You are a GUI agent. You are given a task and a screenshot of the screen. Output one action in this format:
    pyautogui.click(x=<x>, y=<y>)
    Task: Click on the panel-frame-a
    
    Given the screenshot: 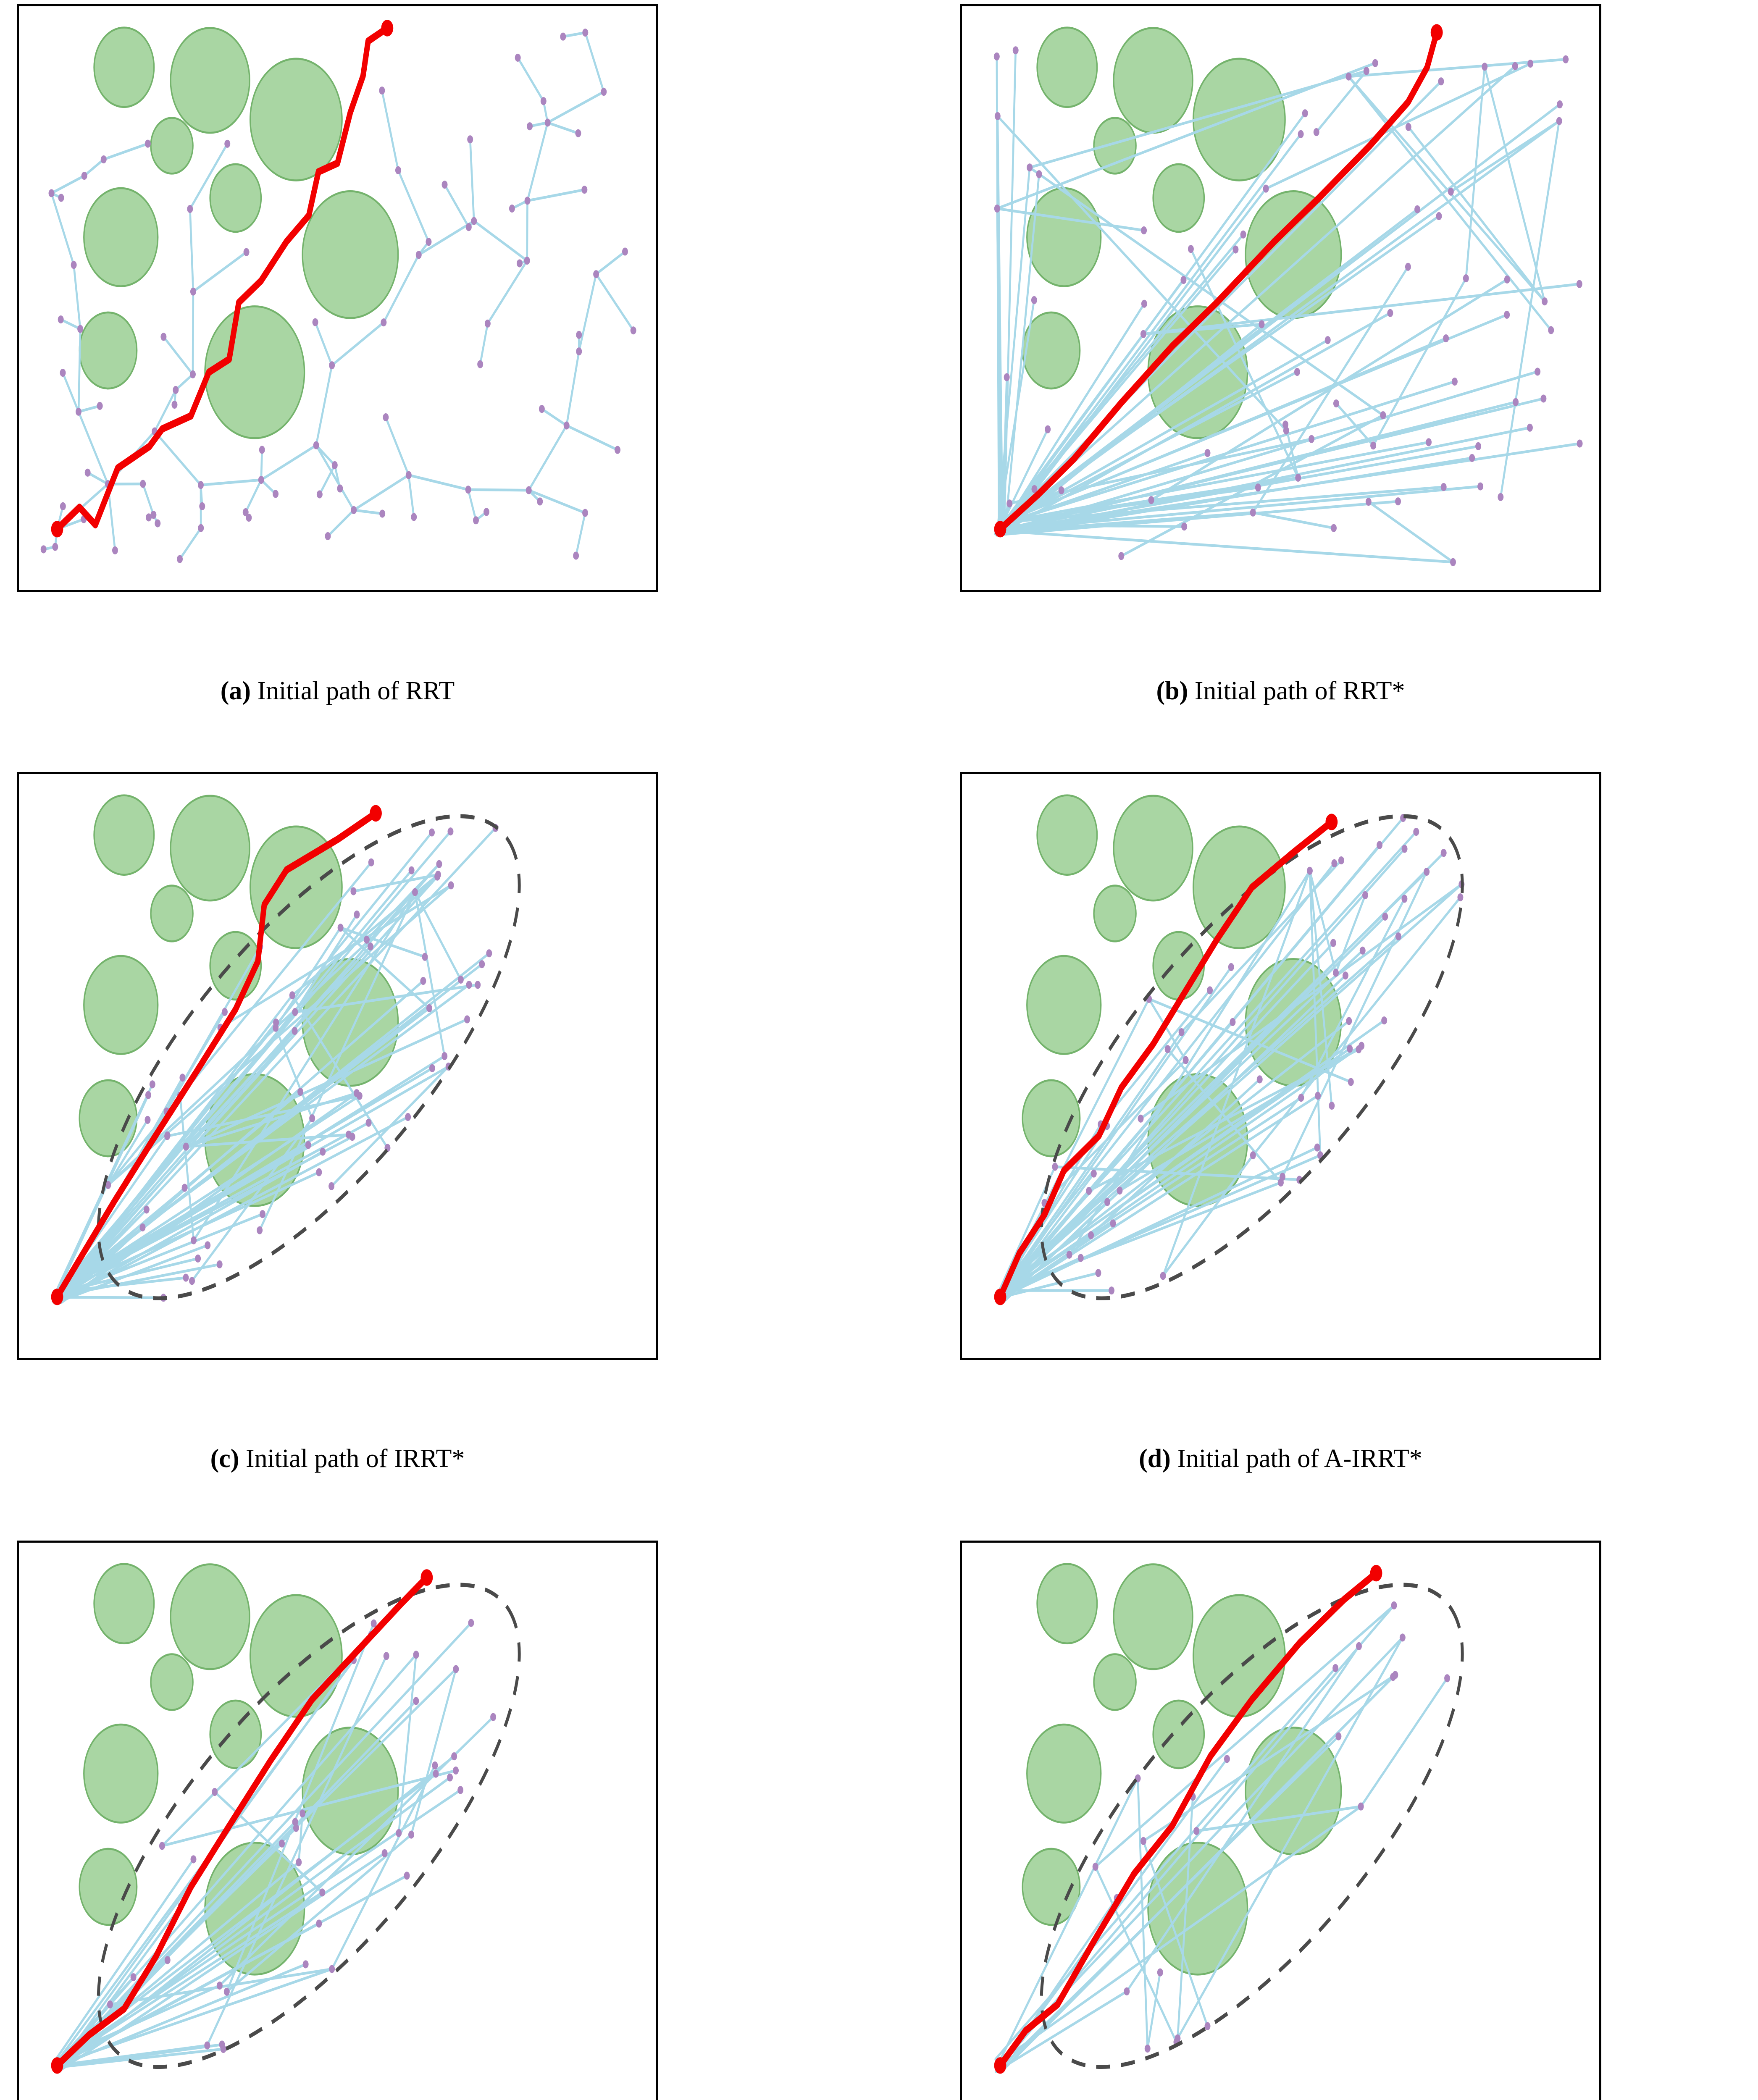 What is the action you would take?
    pyautogui.click(x=338, y=298)
    